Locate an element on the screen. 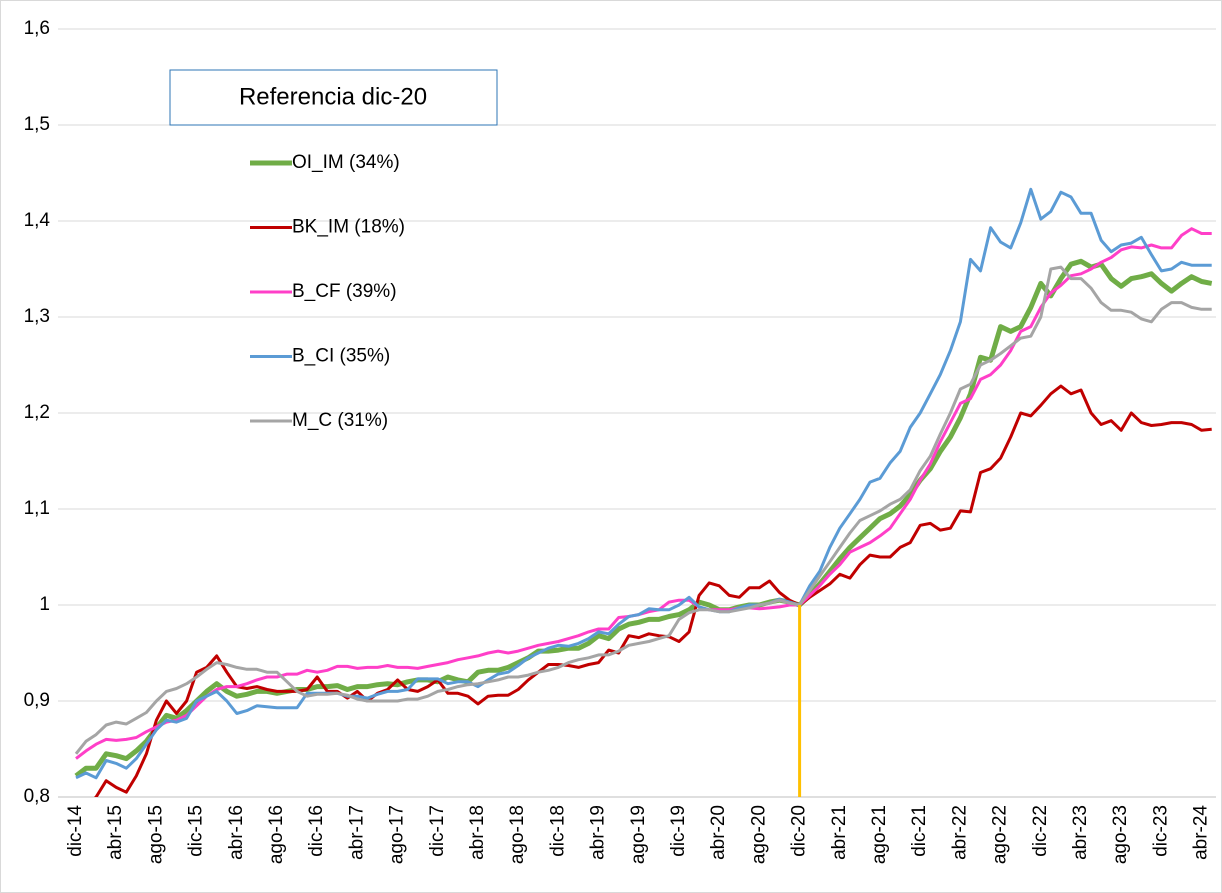 The height and width of the screenshot is (893, 1222). x-tick-label: abr-24 is located at coordinates (1201, 832).